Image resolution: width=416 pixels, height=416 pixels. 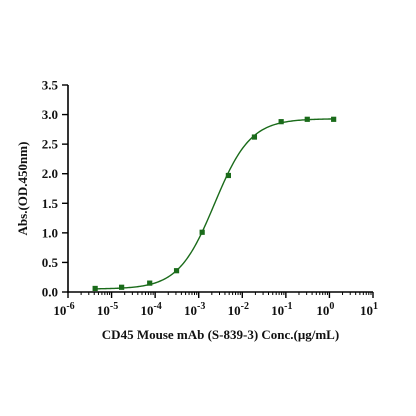 I want to click on x-tick-label: 10⁻³, so click(x=194, y=309).